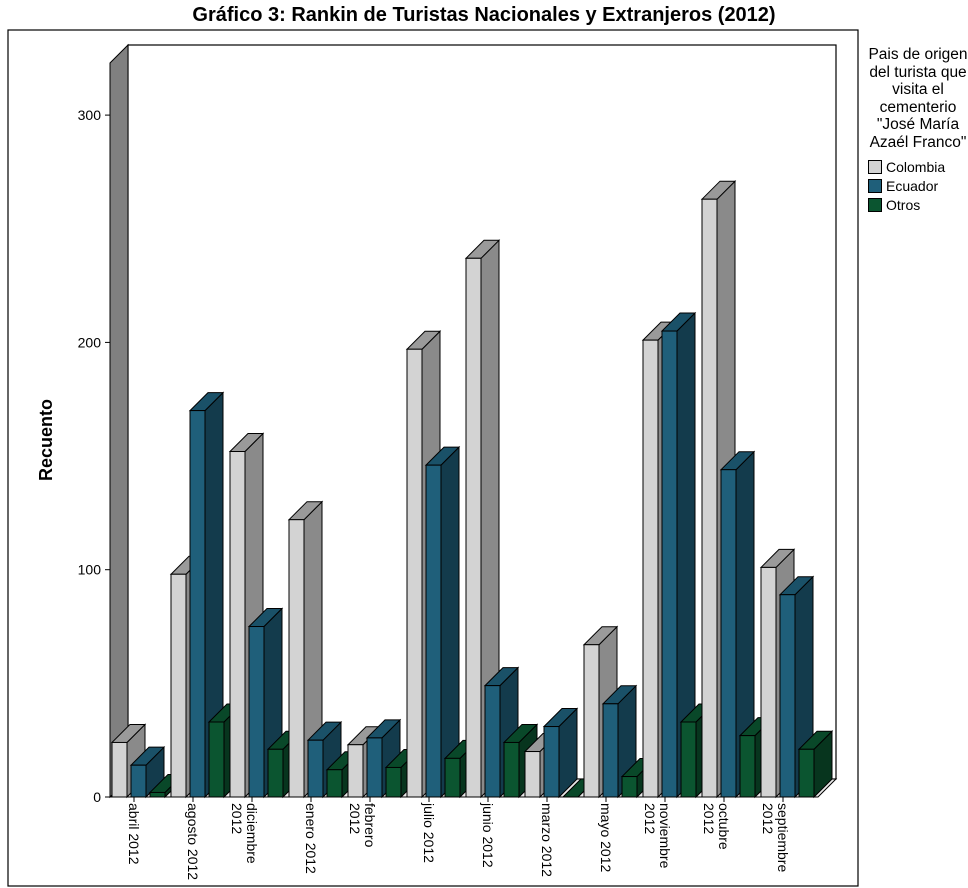 The width and height of the screenshot is (968, 888). I want to click on x-tick-label: noviembre2012, so click(657, 836).